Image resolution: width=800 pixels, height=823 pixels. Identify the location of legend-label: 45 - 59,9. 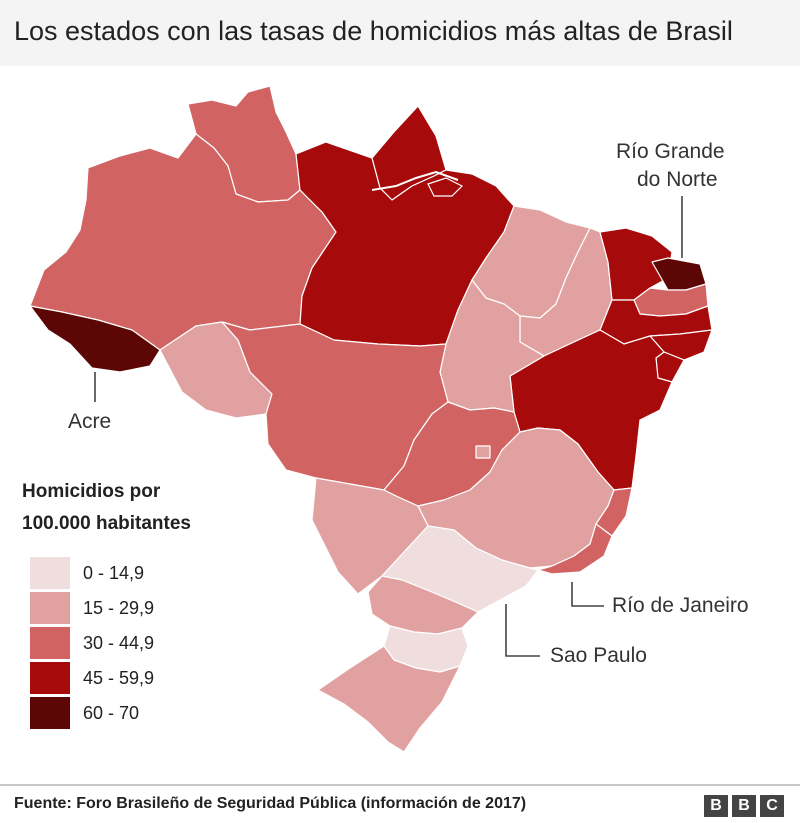
(119, 678).